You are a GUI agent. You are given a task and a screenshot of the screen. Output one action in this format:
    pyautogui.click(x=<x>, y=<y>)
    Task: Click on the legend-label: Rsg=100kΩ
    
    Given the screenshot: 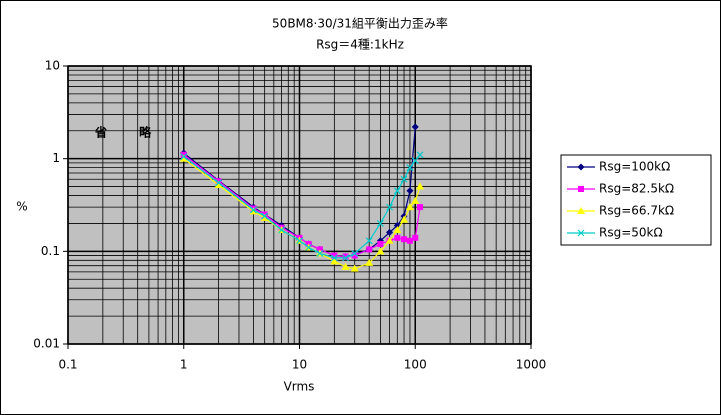 What is the action you would take?
    pyautogui.click(x=634, y=167)
    